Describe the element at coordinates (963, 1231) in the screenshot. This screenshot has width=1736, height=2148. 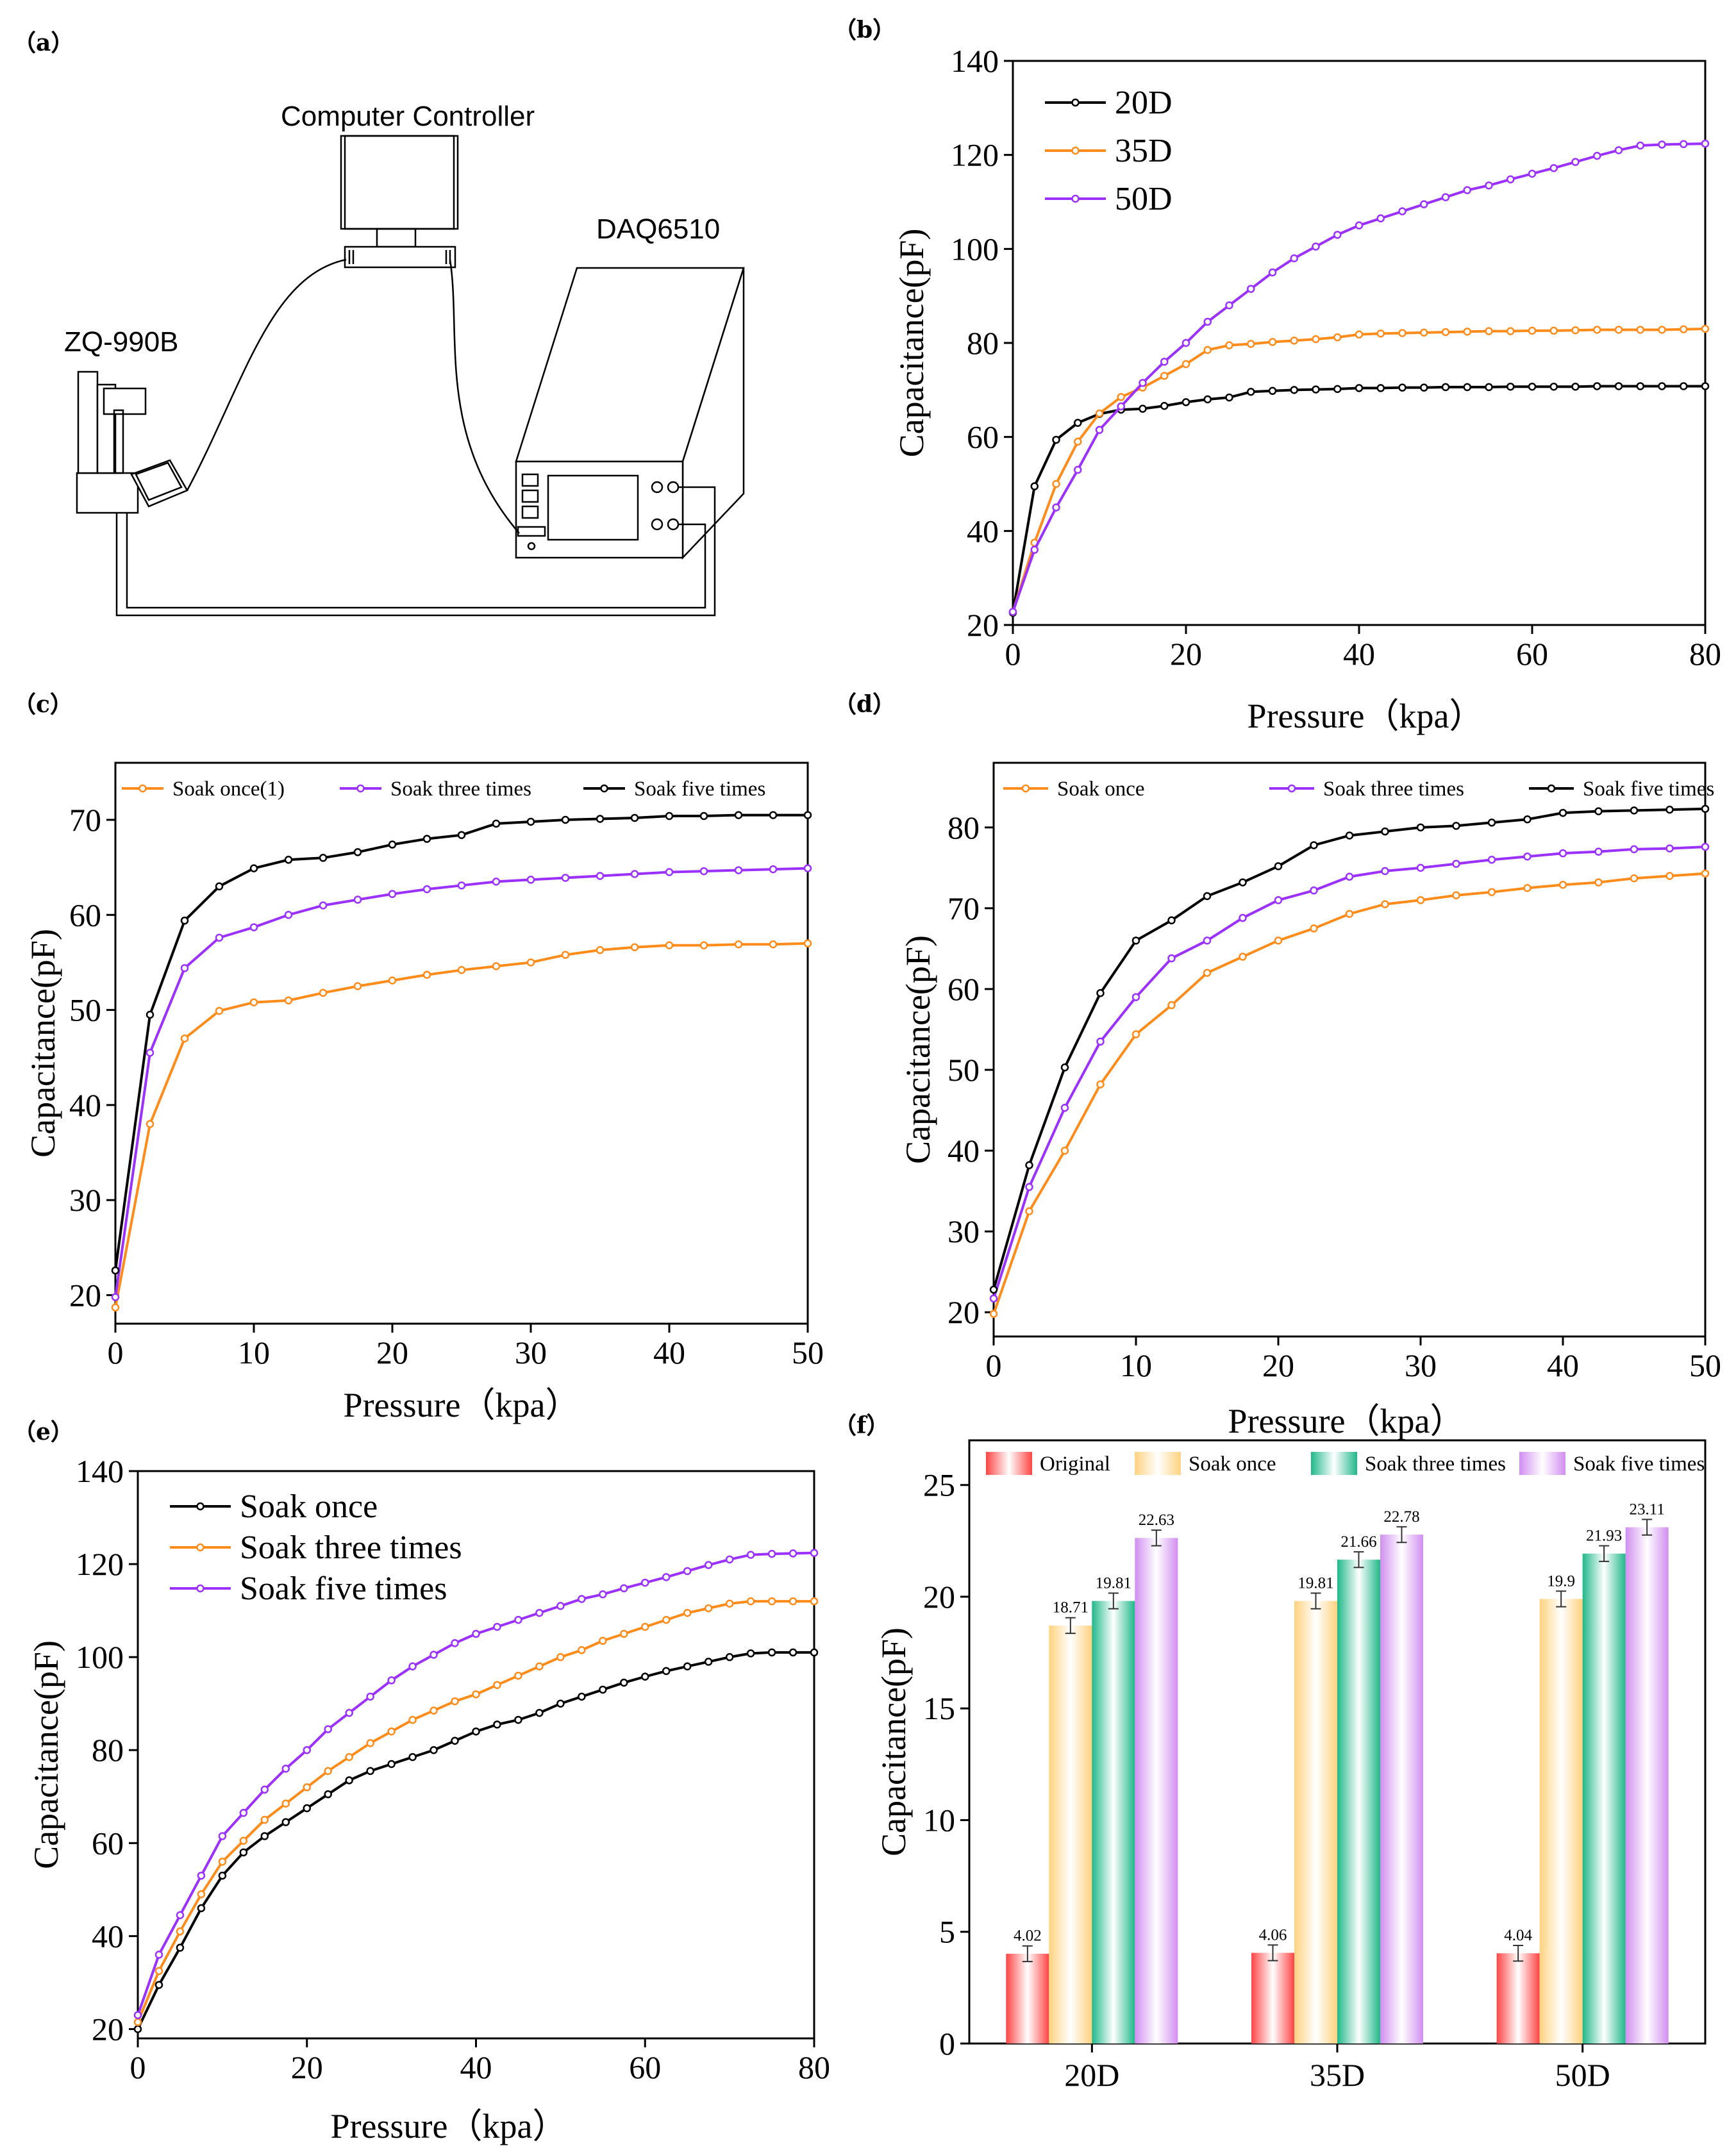
I see `y-tick-label: 30` at that location.